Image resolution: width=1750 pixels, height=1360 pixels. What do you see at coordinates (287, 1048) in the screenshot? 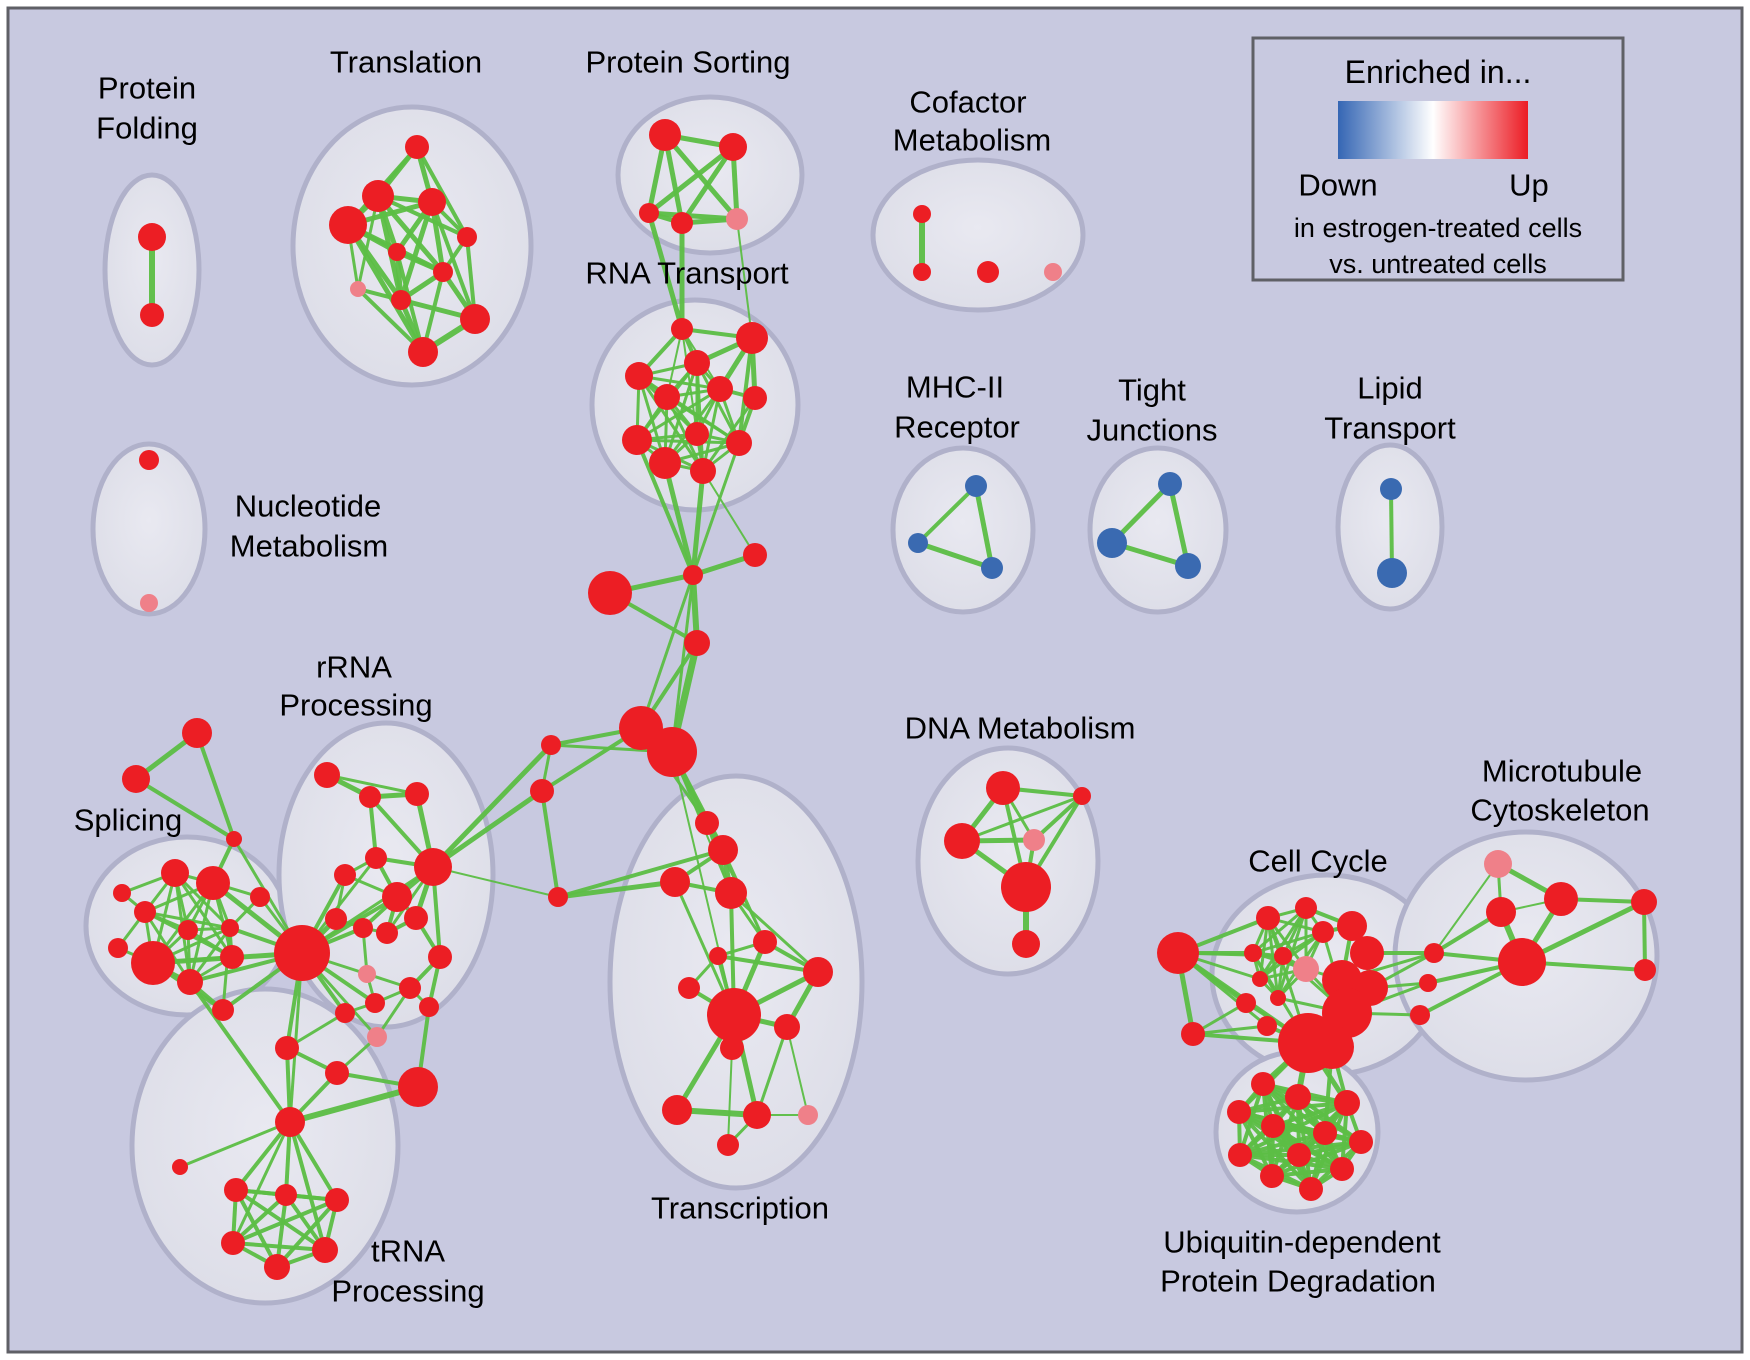
I see `node-RR19` at bounding box center [287, 1048].